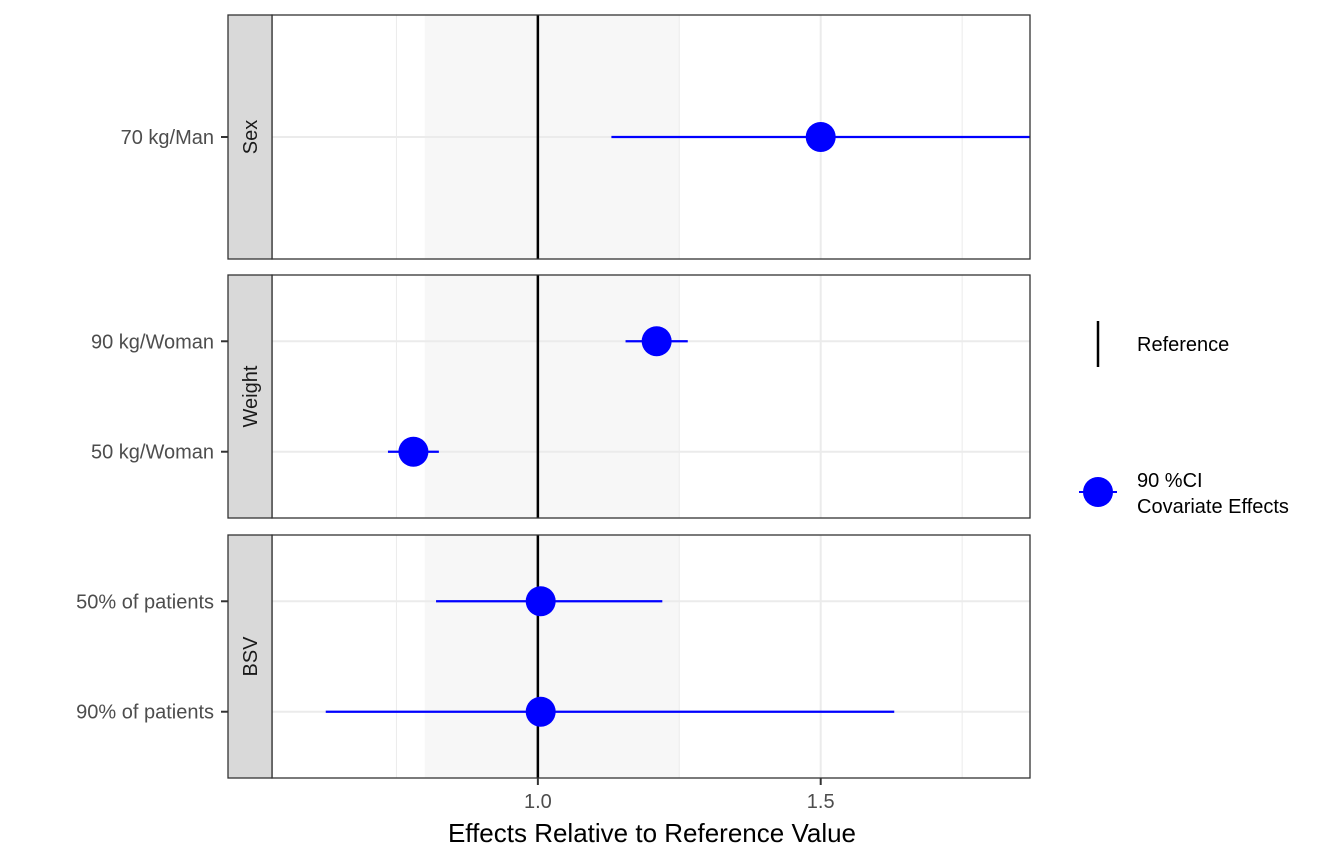 The image size is (1344, 865). What do you see at coordinates (152, 342) in the screenshot?
I see `y-tick-label: 90 kg/Woman` at bounding box center [152, 342].